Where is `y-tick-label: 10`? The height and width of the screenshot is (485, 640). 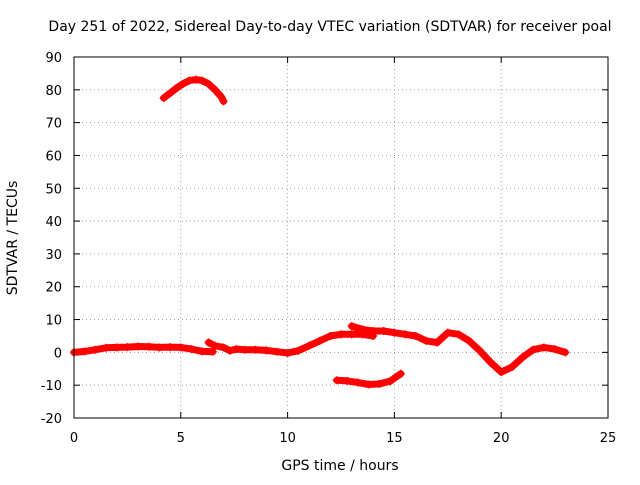
y-tick-label: 10 is located at coordinates (53, 321).